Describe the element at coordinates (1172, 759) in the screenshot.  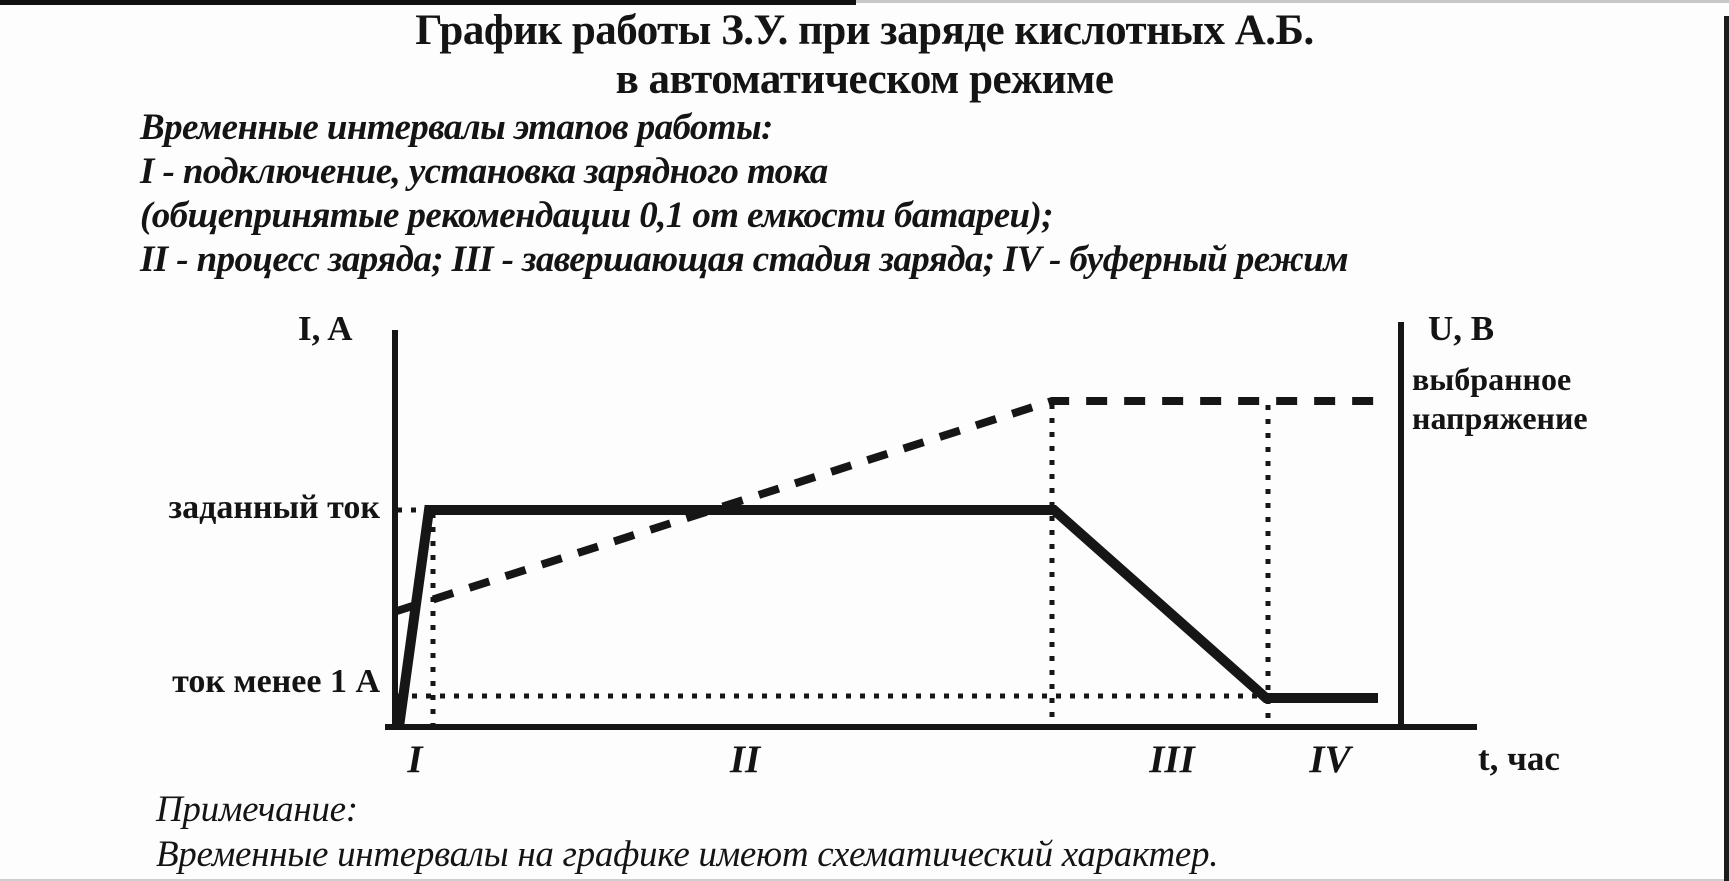
I see `phase-label-3: III` at that location.